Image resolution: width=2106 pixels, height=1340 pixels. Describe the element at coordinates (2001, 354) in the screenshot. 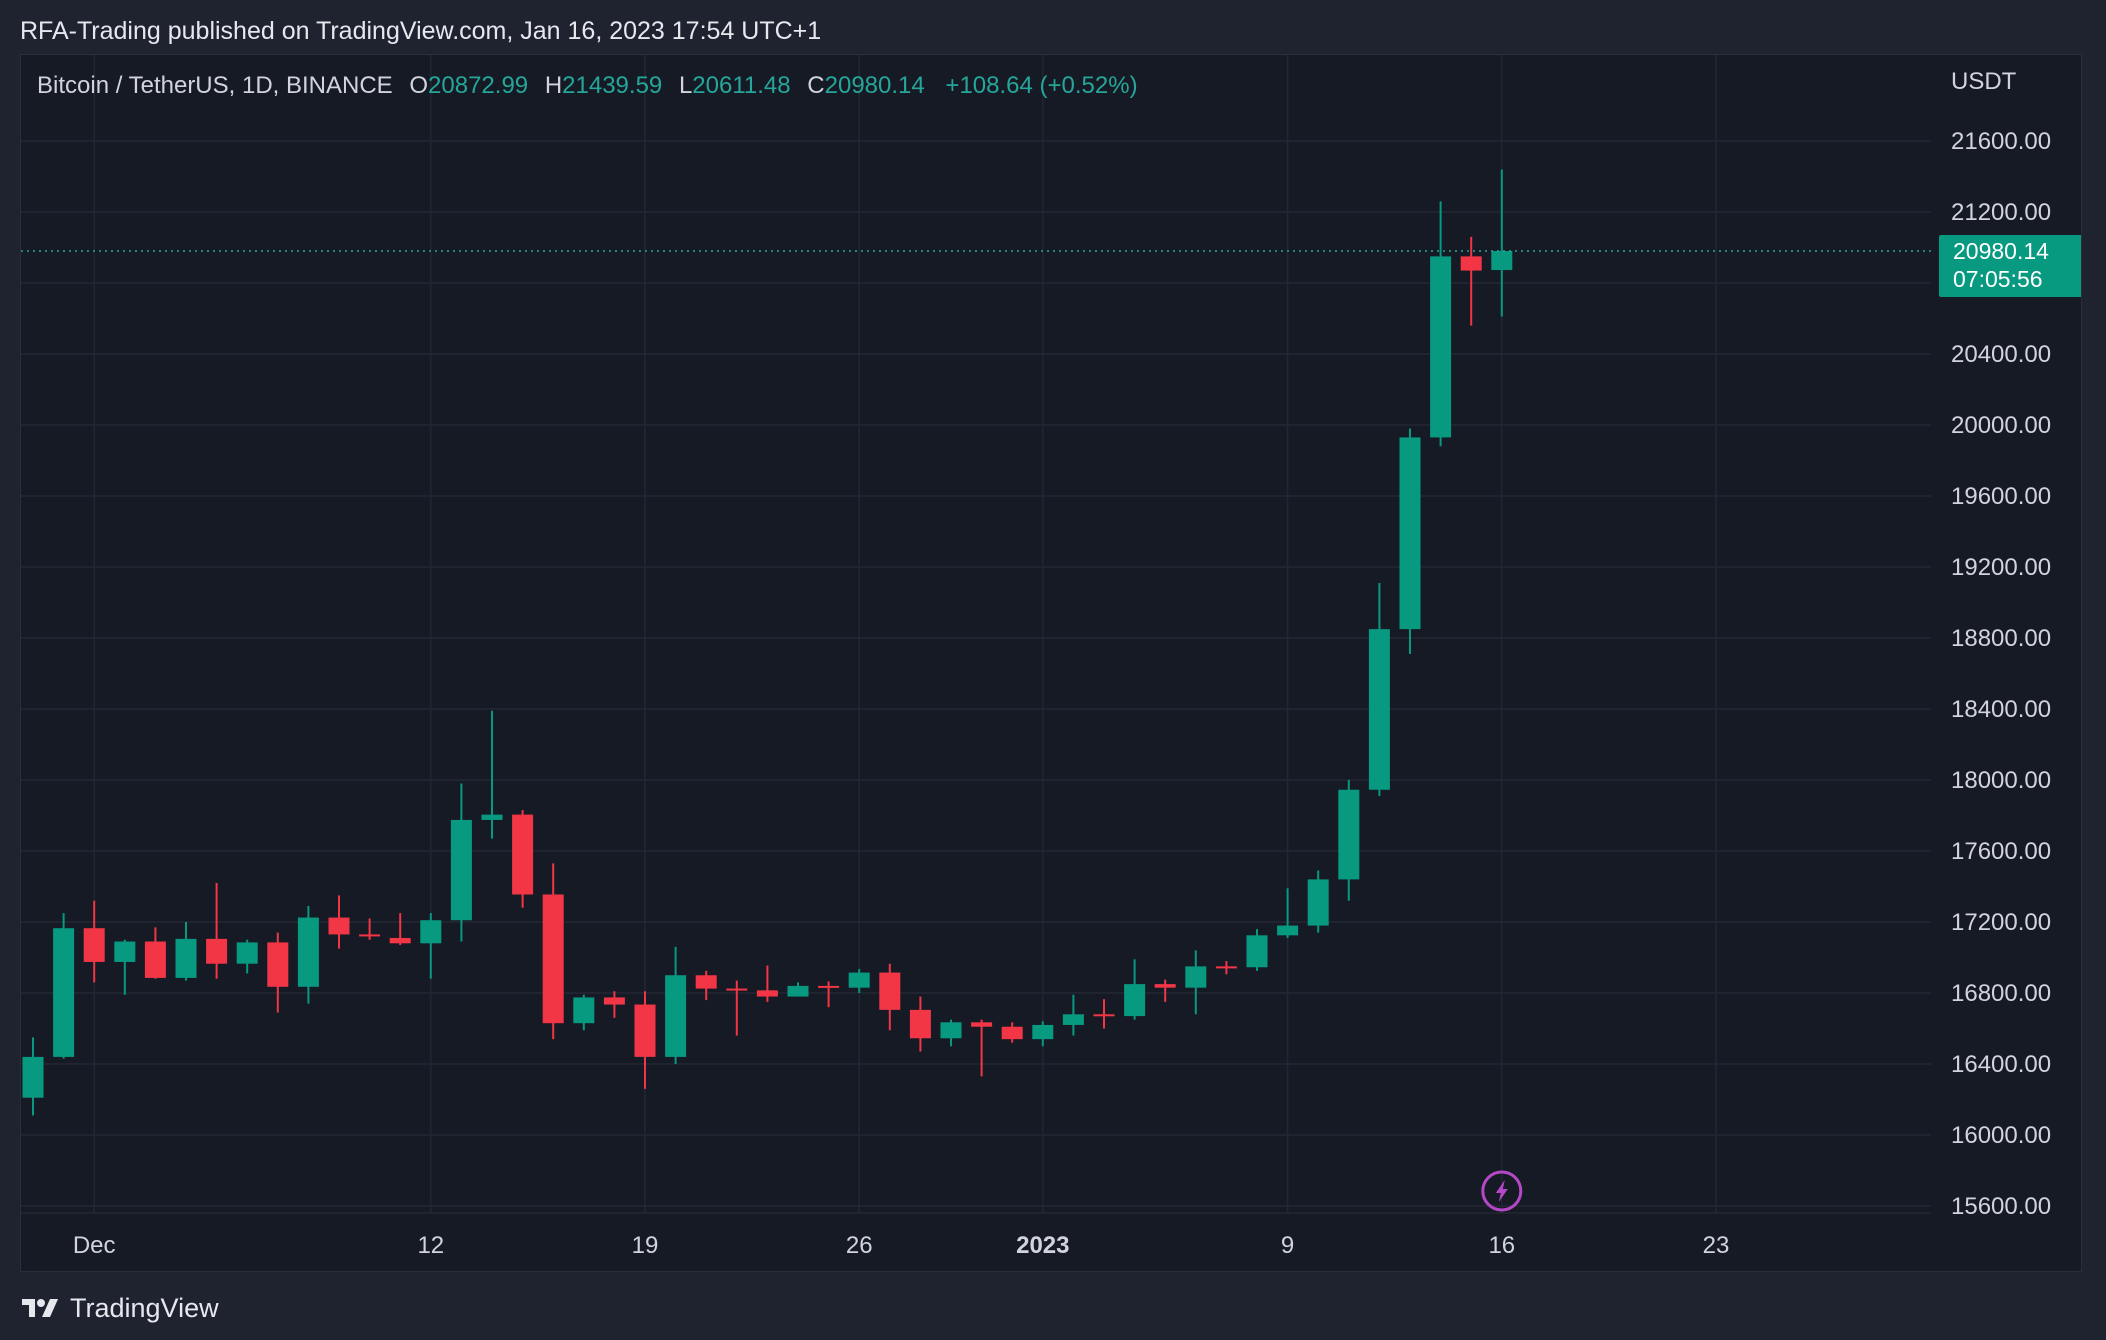

I see `price-tick-label: 20400.00` at that location.